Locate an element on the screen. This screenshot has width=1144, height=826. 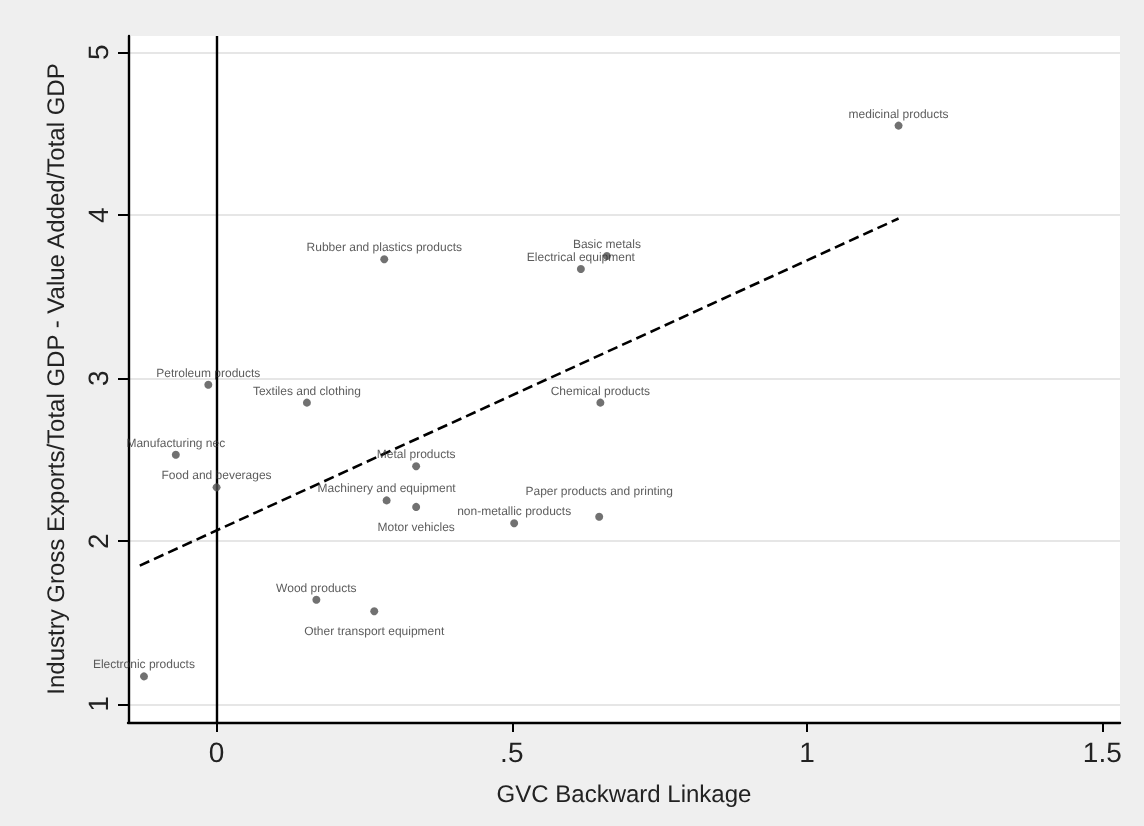
y-tick-label: 3 is located at coordinates (98, 377).